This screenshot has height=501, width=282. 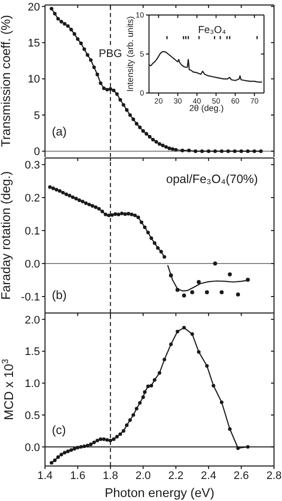 I want to click on x-tick-label: 2.6, so click(x=241, y=476).